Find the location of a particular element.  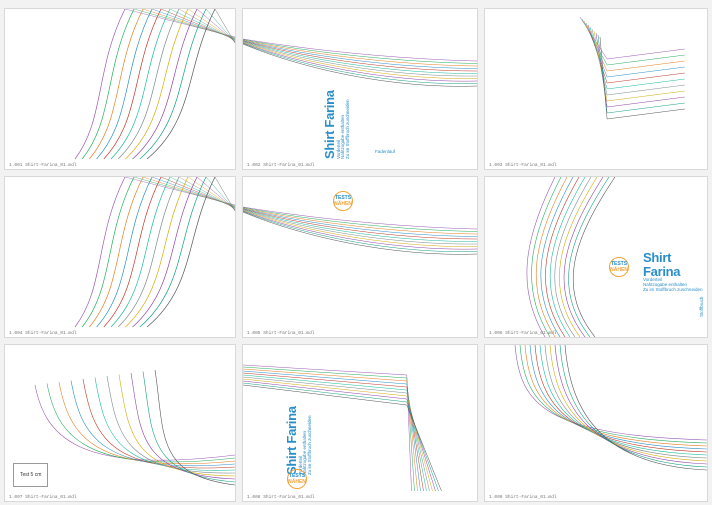

sheet-footer: 1.003 Shirt-Farina_01.mdl is located at coordinates (523, 165).